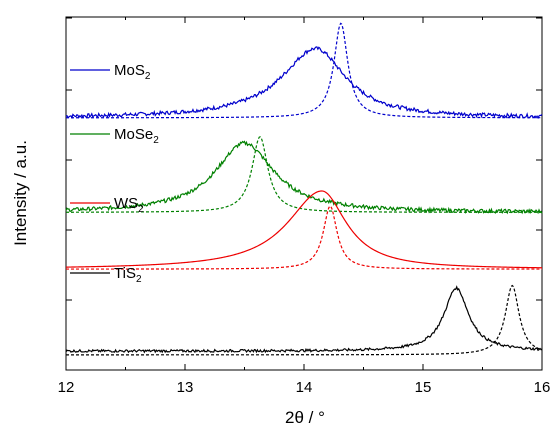  Describe the element at coordinates (129, 205) in the screenshot. I see `legend-label-ws2: WS2` at that location.